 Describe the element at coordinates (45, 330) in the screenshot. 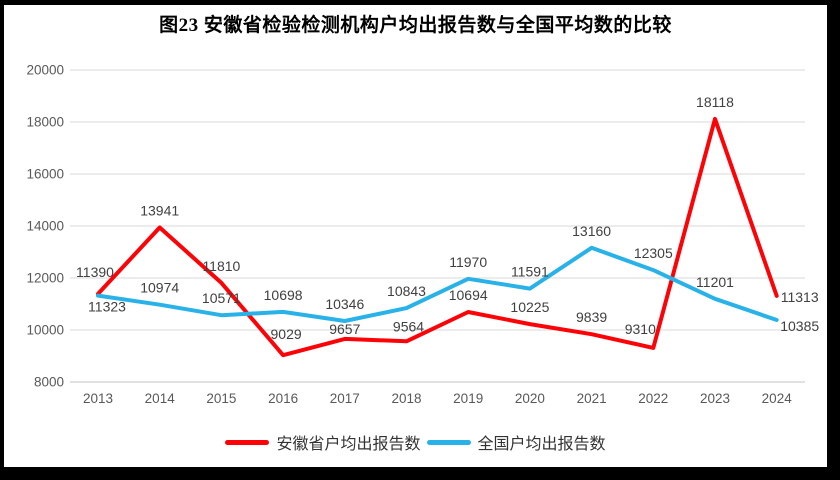

I see `y-axis-tick-label: 10000` at that location.